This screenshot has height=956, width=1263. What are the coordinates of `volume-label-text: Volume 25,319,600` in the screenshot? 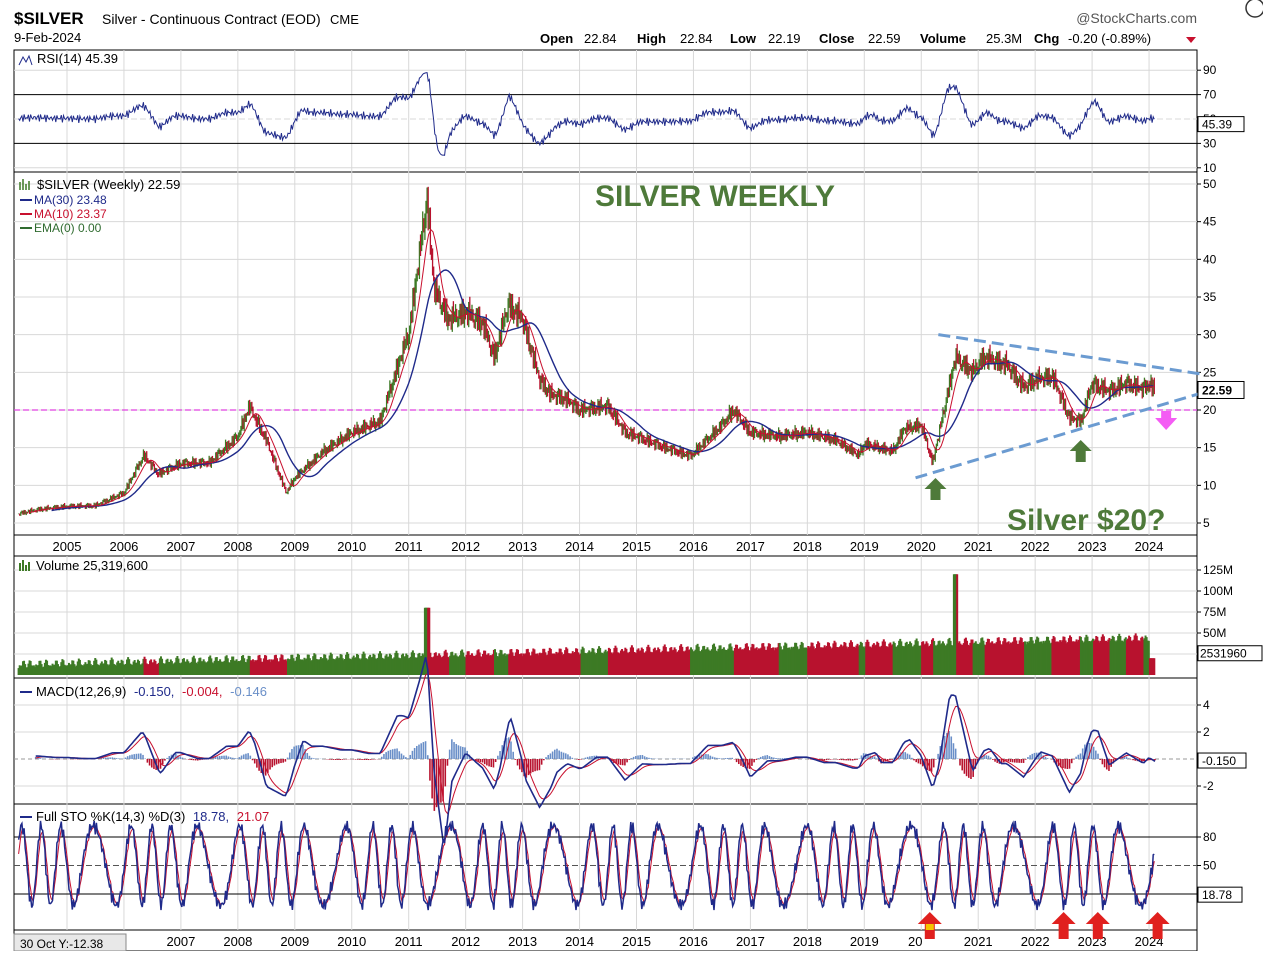 It's located at (92, 565).